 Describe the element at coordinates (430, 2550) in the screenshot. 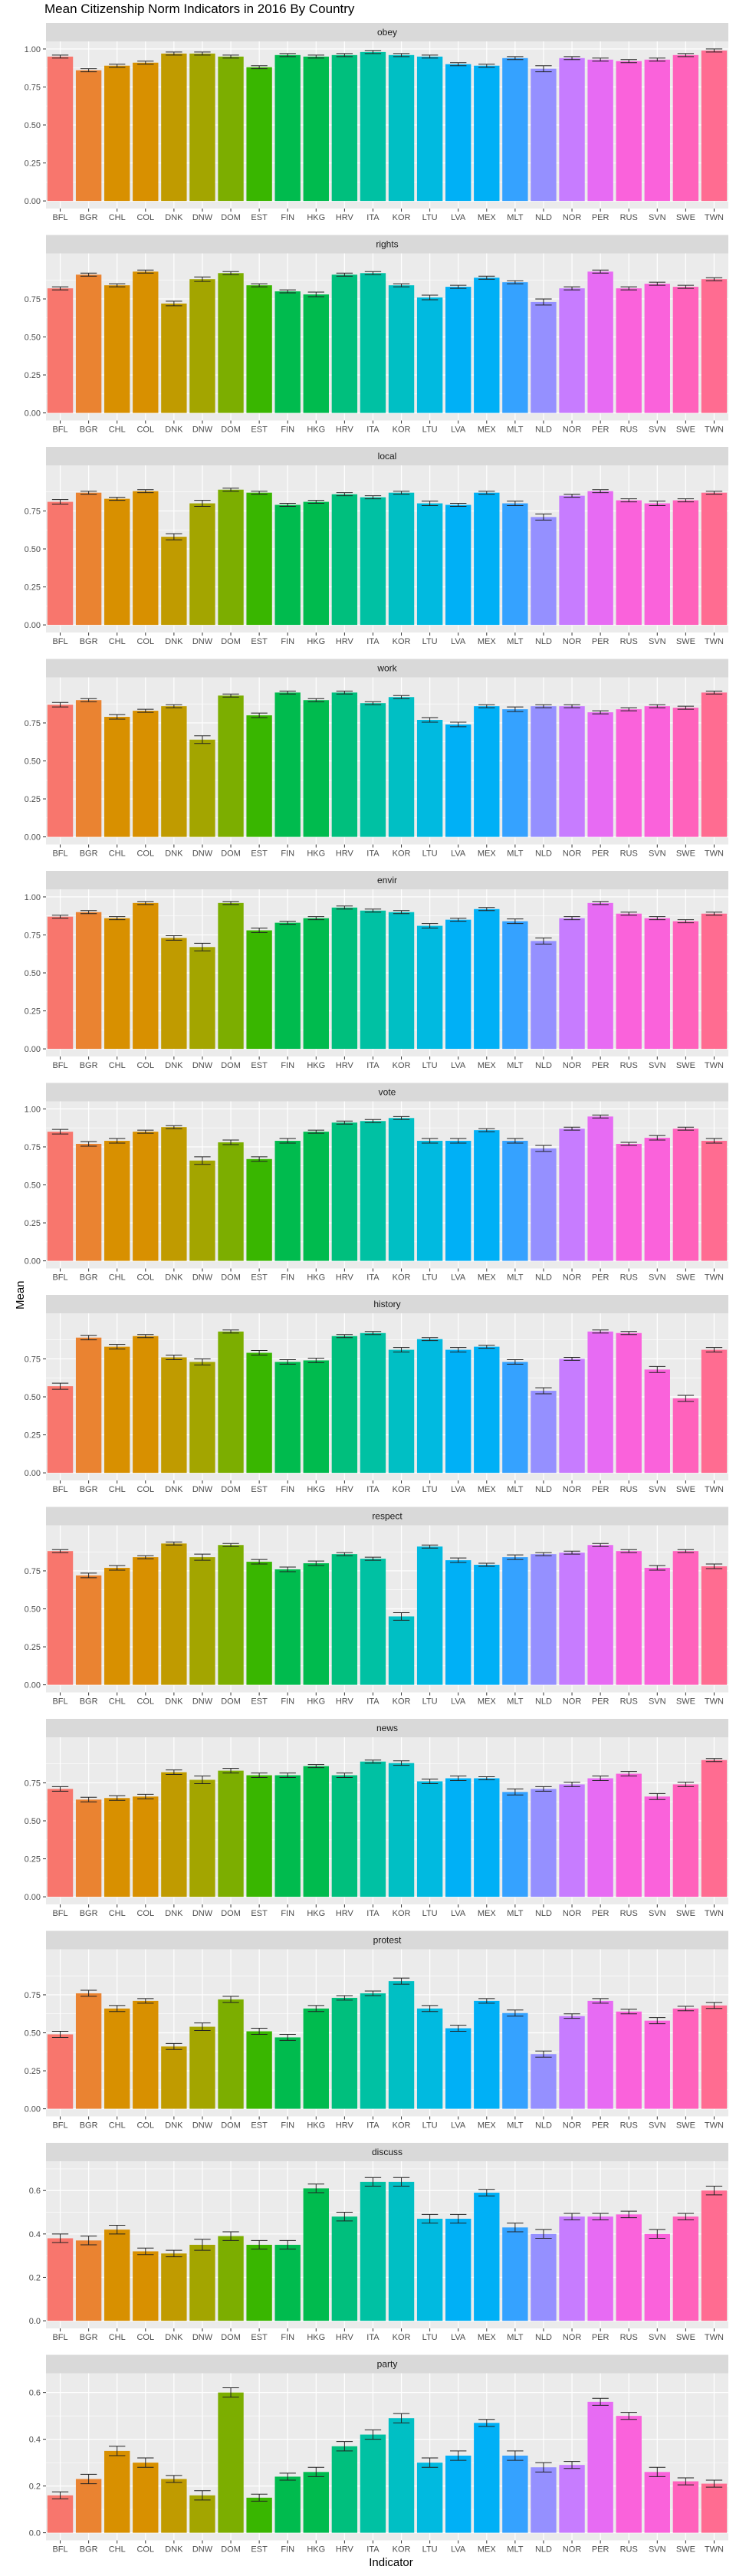

I see `x-tick-label: LTU` at that location.